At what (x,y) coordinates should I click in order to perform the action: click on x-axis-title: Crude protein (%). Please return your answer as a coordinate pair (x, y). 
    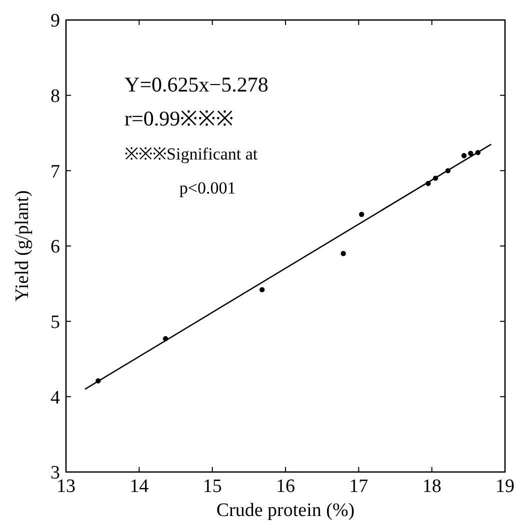
    Looking at the image, I should click on (285, 510).